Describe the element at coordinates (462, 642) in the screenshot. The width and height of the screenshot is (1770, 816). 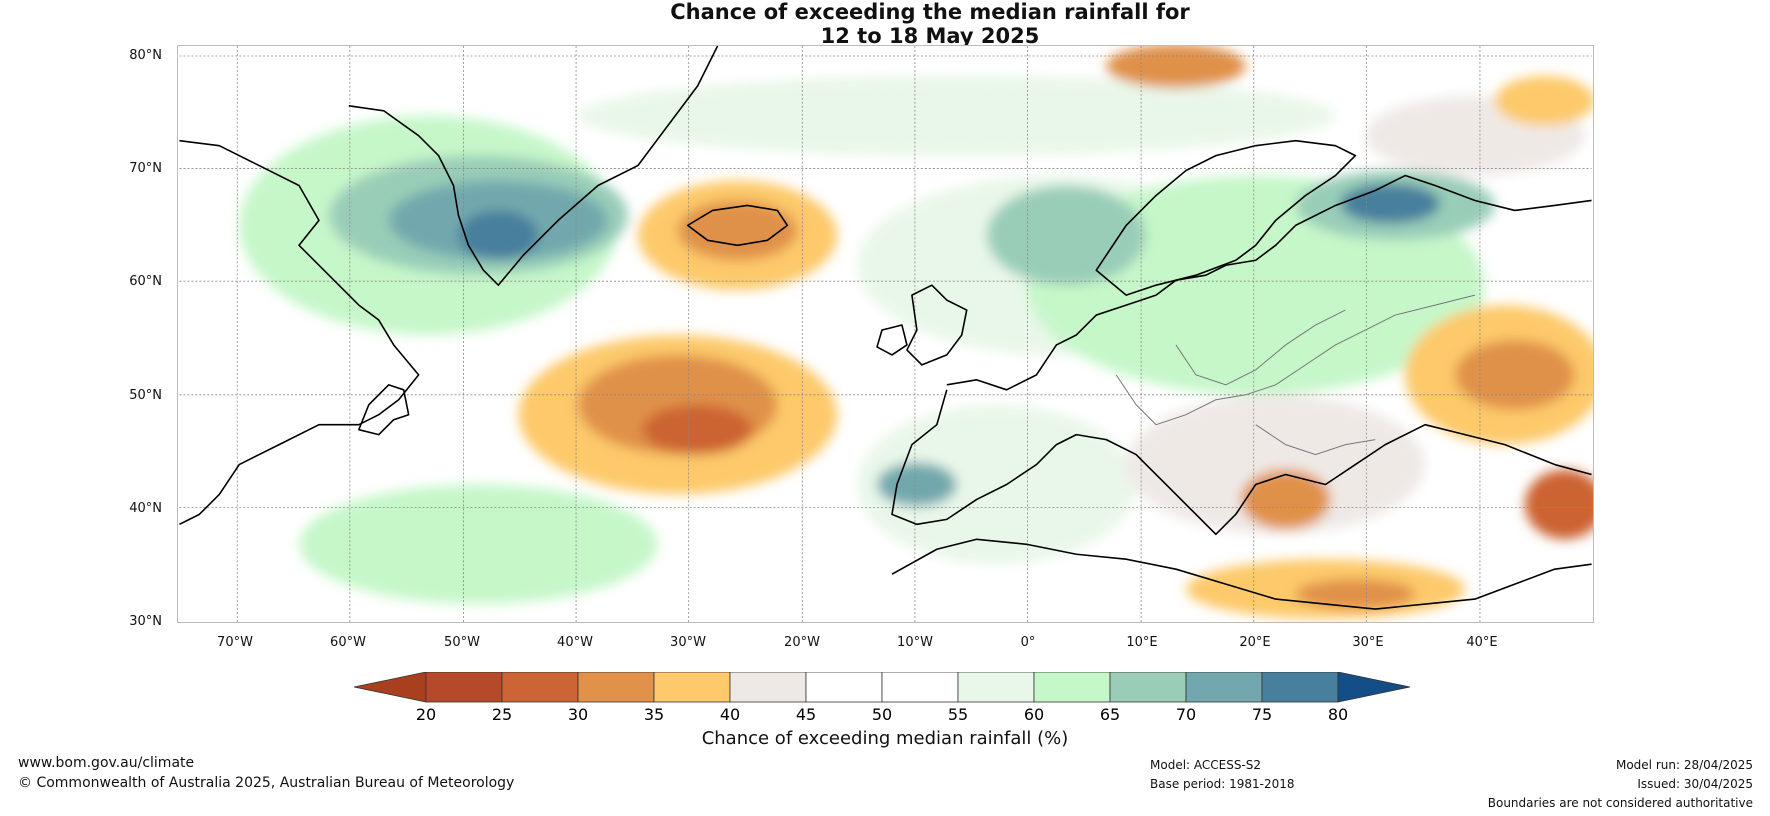
I see `lon-label-50w: 50°W` at that location.